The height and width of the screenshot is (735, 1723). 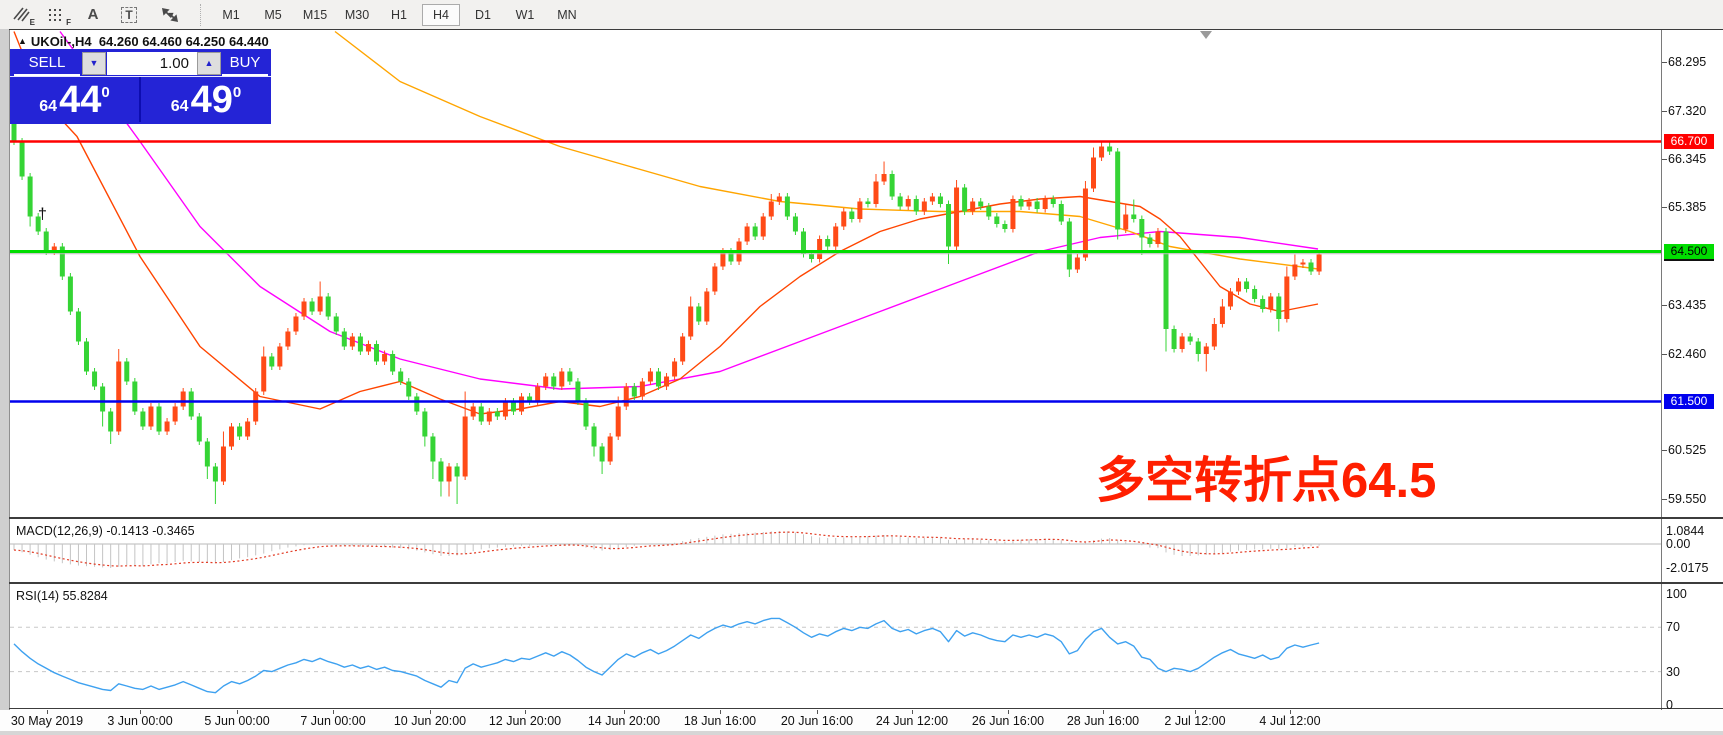 I want to click on time-axis-label: 30 May 2019, so click(x=47, y=721).